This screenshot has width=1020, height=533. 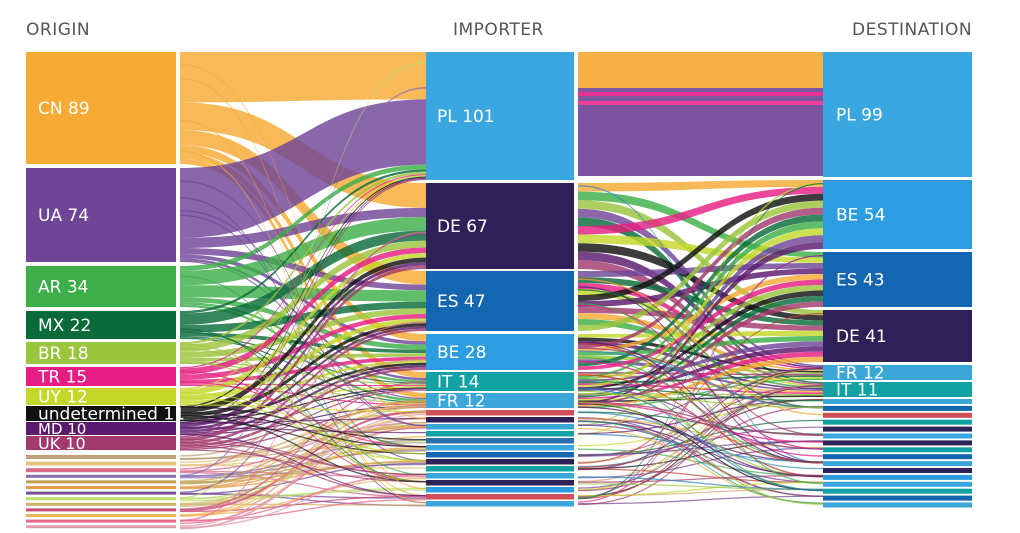 What do you see at coordinates (861, 337) in the screenshot?
I see `destination-node-label: DE 41` at bounding box center [861, 337].